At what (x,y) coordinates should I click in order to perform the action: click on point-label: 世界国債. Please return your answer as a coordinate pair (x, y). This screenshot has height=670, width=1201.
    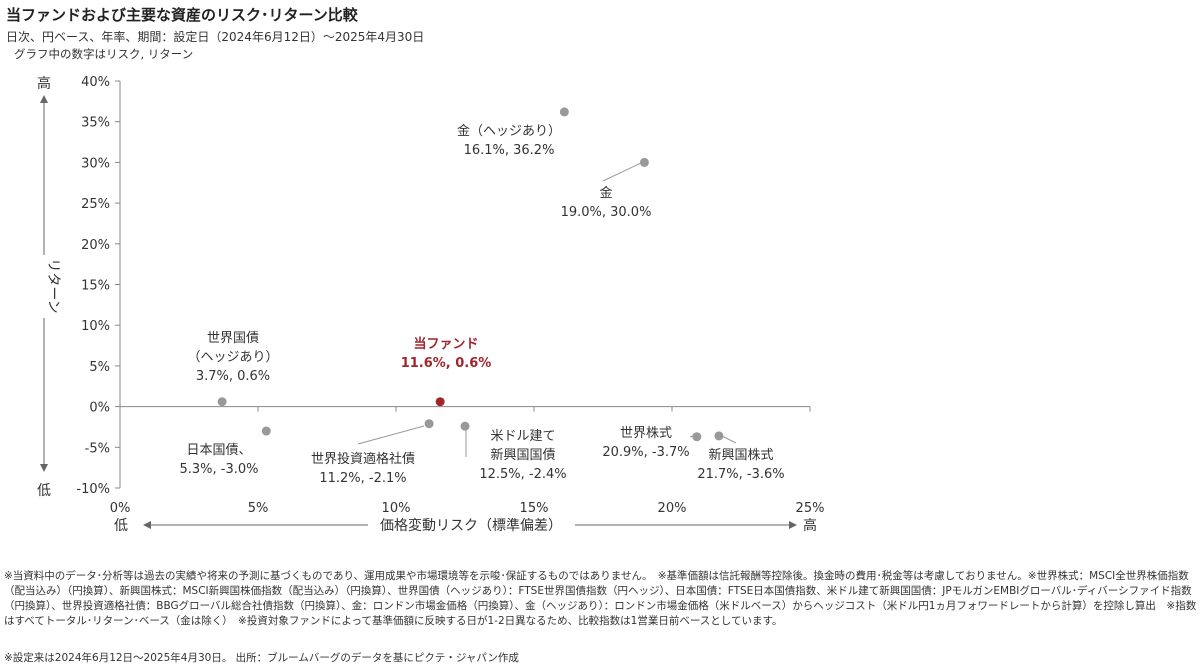
    Looking at the image, I should click on (233, 338).